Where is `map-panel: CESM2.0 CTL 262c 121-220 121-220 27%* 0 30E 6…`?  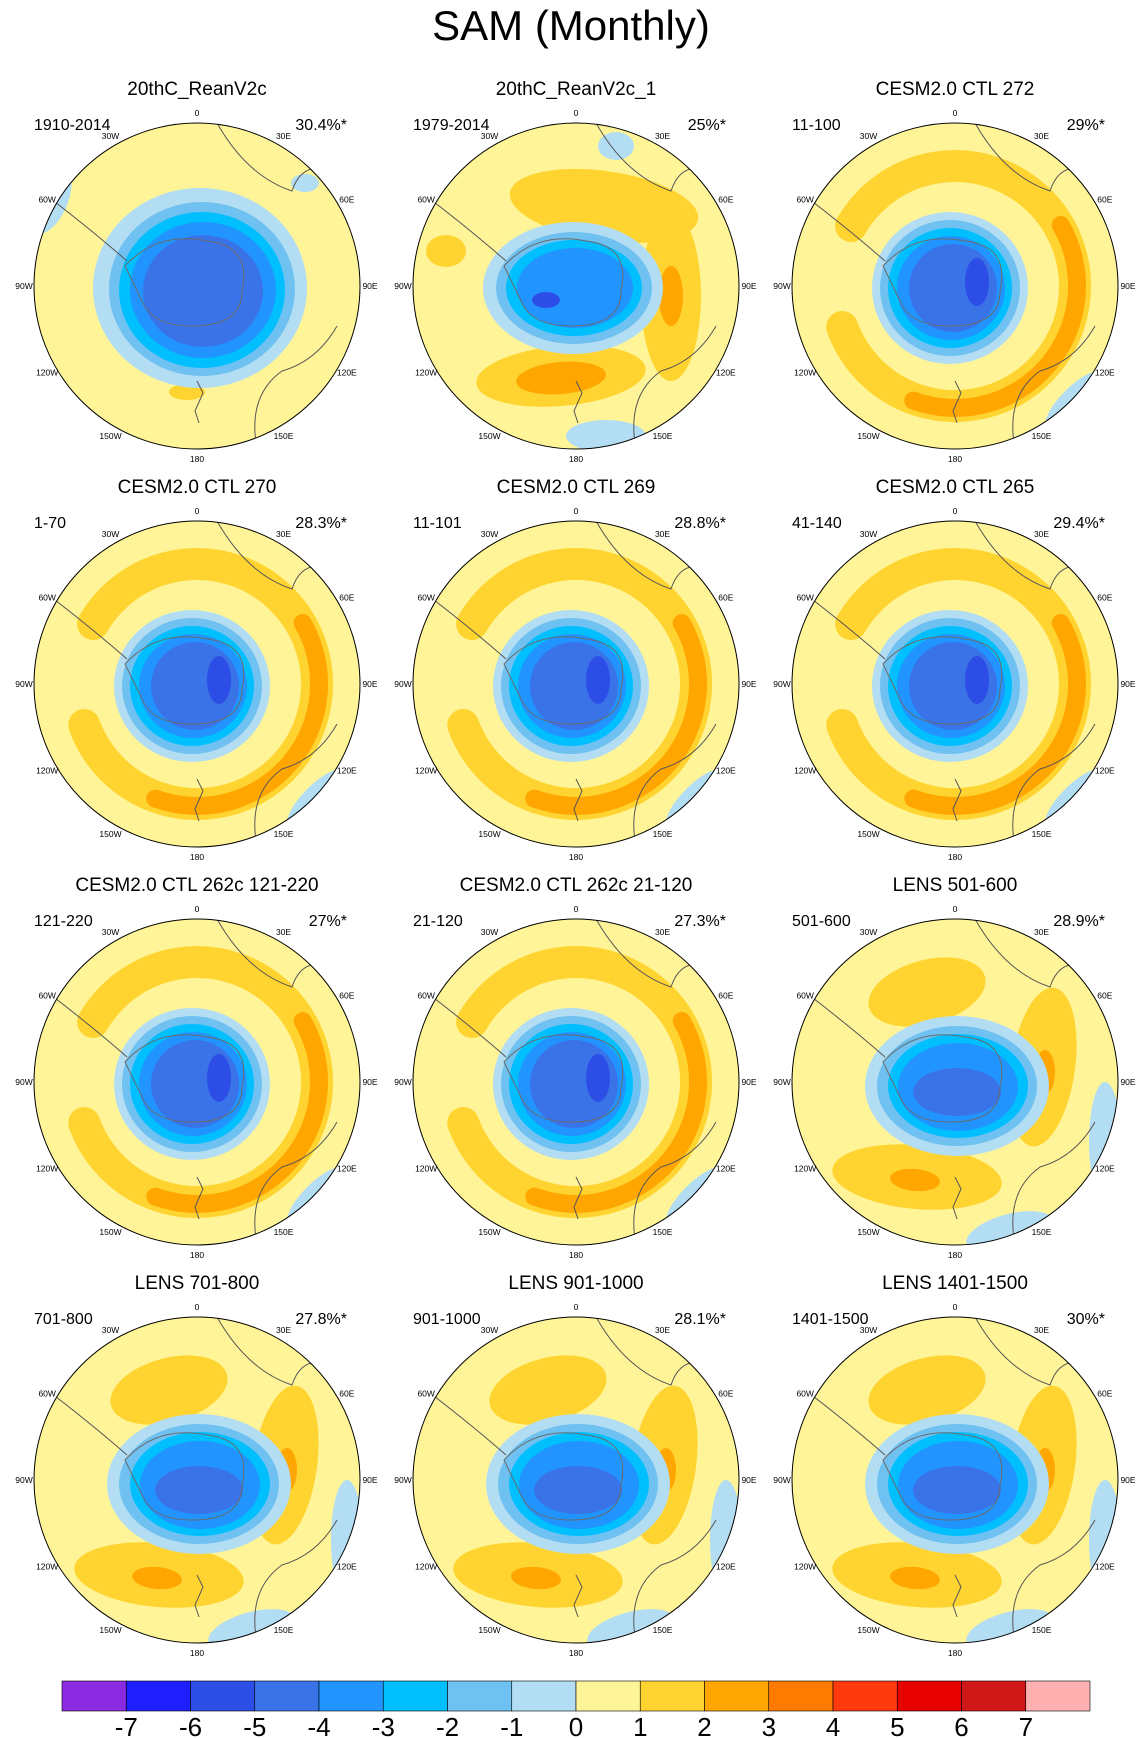 map-panel: CESM2.0 CTL 262c 121-220 121-220 27%* 0 30E 6… is located at coordinates (196, 1067).